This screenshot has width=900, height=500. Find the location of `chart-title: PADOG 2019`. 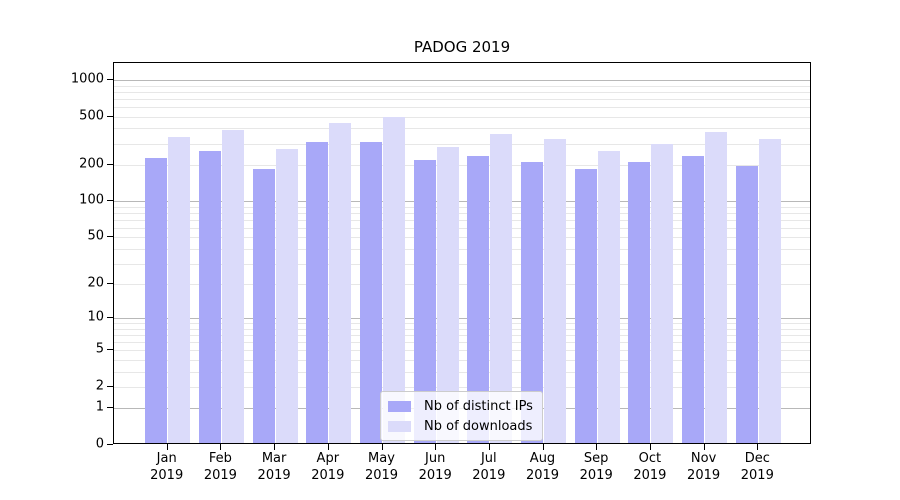

chart-title: PADOG 2019 is located at coordinates (462, 47).